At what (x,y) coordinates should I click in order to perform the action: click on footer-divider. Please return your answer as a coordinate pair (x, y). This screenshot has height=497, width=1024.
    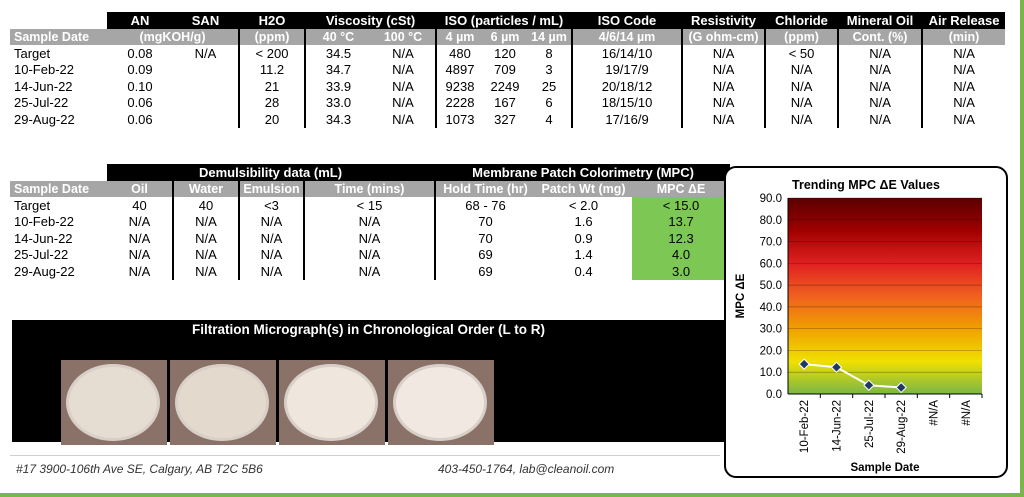
    Looking at the image, I should click on (365, 455).